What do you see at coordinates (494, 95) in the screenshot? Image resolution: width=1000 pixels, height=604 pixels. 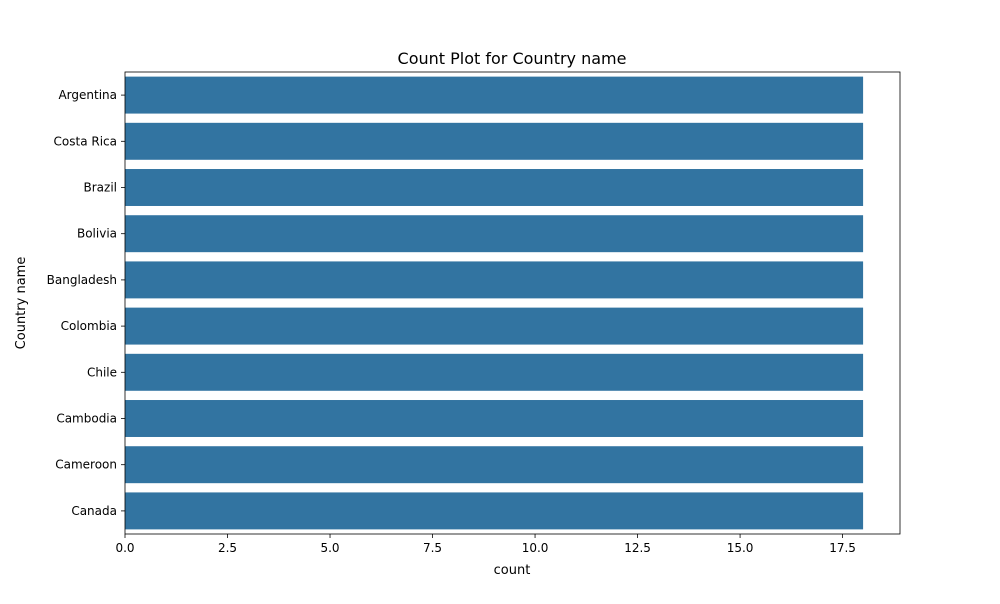 I see `bar-argentina` at bounding box center [494, 95].